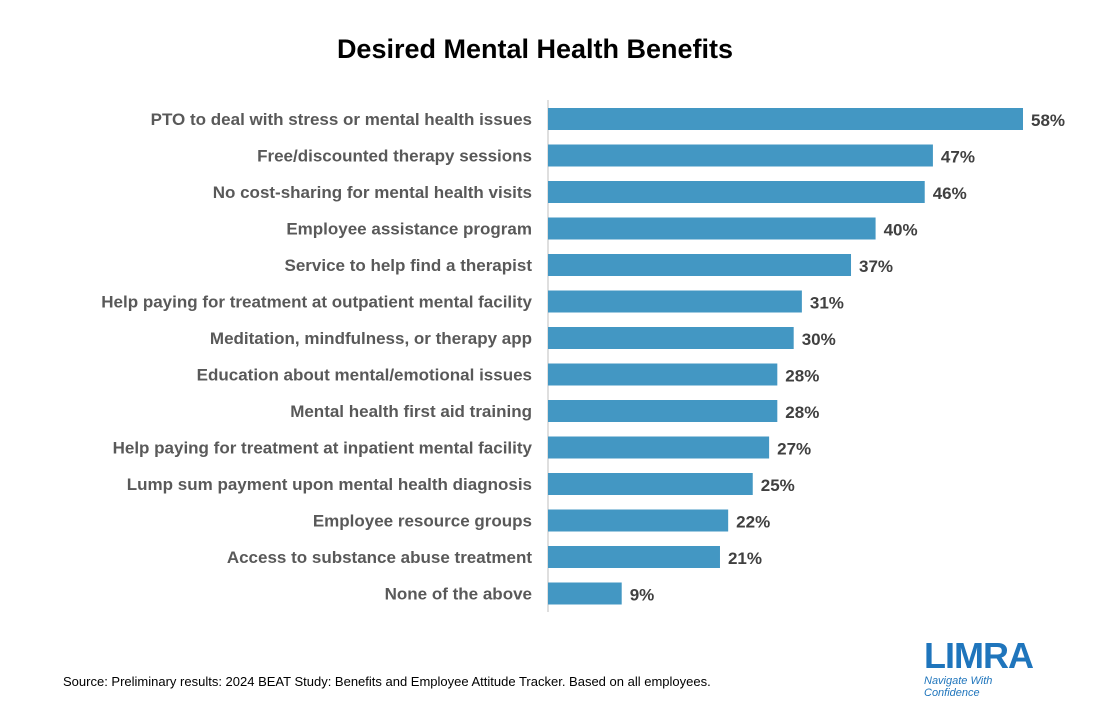 The width and height of the screenshot is (1096, 715). I want to click on logo-tagline: Navigate With Confidence, so click(958, 687).